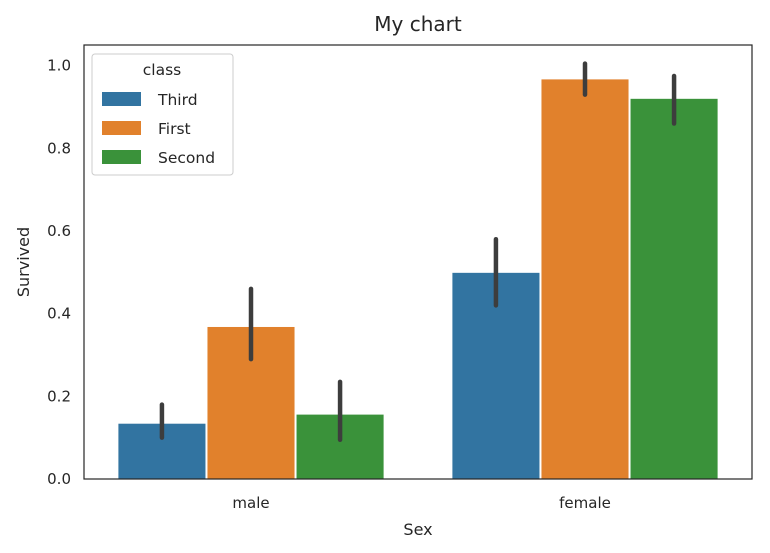  What do you see at coordinates (59, 272) in the screenshot?
I see `y-axis: 0.0 0.2 0.4 0.6 0.8 1.0` at bounding box center [59, 272].